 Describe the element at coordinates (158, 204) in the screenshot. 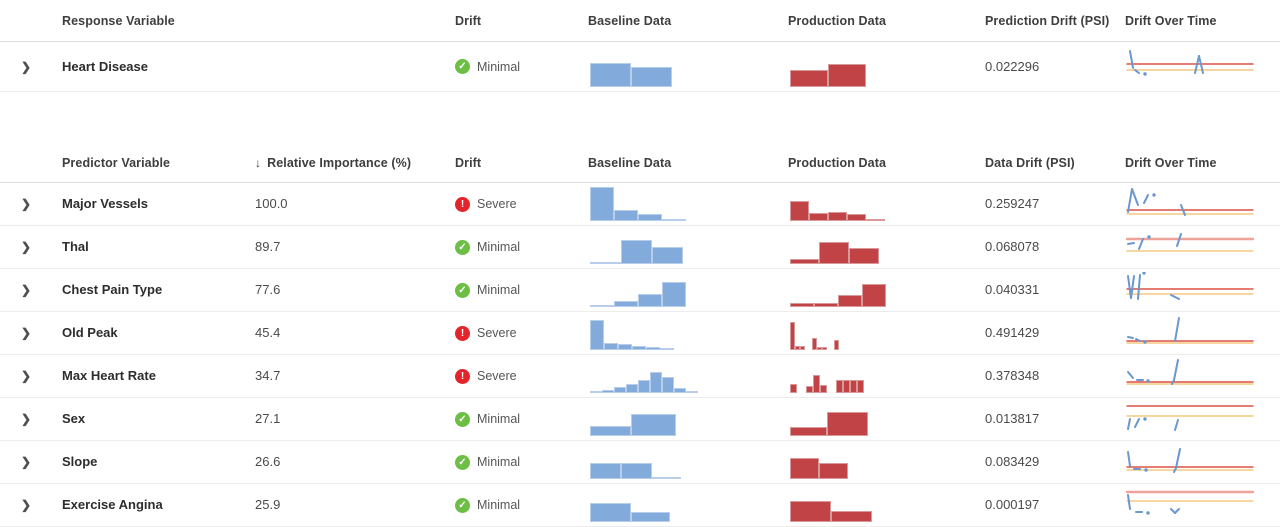

I see `variable-cell: Major Vessels` at that location.